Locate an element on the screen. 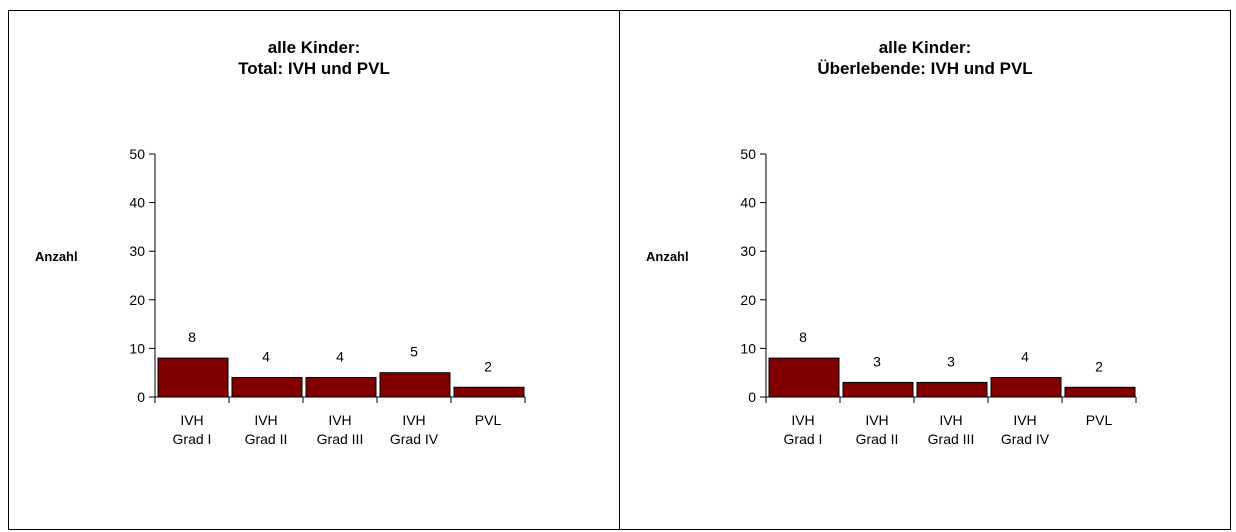  data-label: 5 is located at coordinates (414, 352).